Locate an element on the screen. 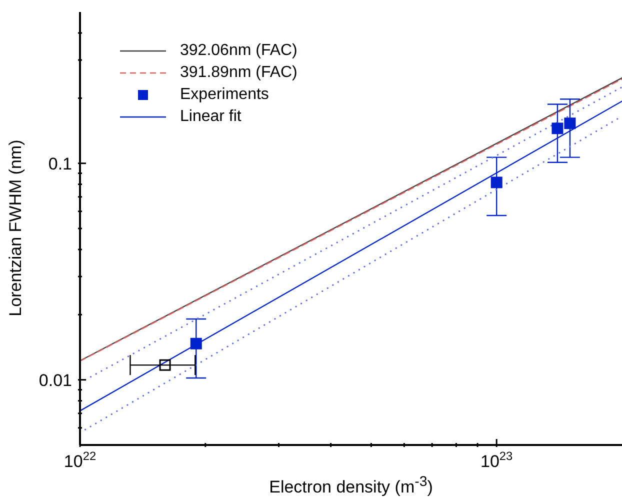  legend-label: Linear fit is located at coordinates (211, 117).